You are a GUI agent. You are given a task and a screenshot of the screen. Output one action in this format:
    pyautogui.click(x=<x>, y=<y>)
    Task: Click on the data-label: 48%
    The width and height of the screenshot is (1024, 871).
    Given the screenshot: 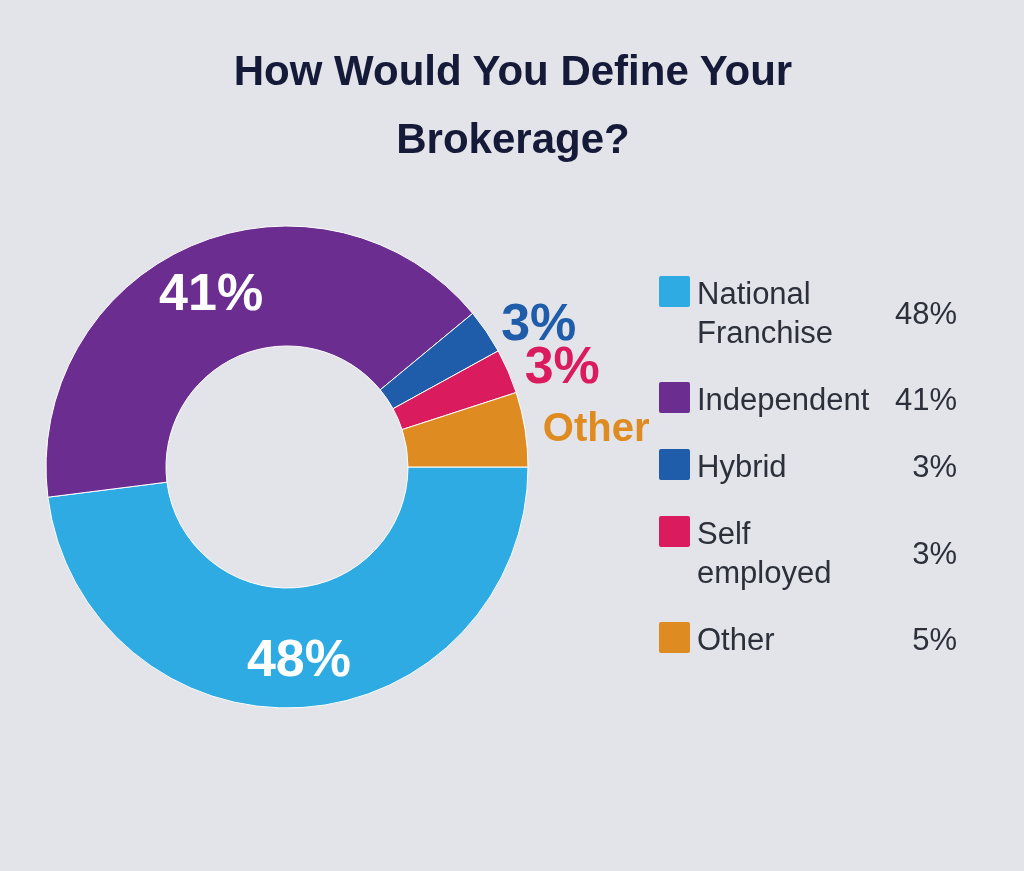 What is the action you would take?
    pyautogui.click(x=299, y=658)
    